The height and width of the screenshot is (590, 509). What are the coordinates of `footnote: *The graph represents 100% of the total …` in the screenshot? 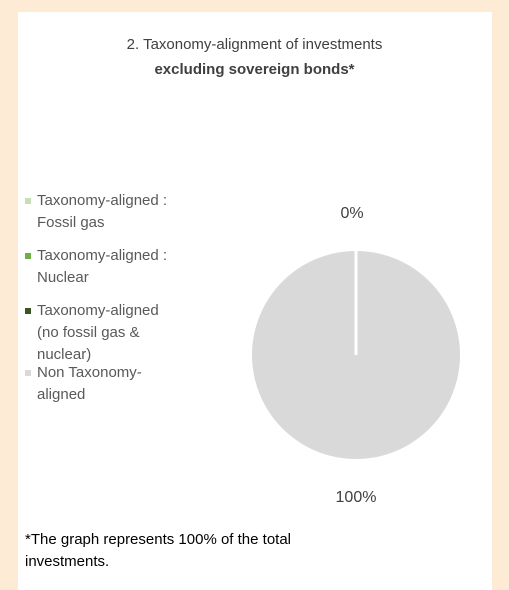 It's located at (158, 550).